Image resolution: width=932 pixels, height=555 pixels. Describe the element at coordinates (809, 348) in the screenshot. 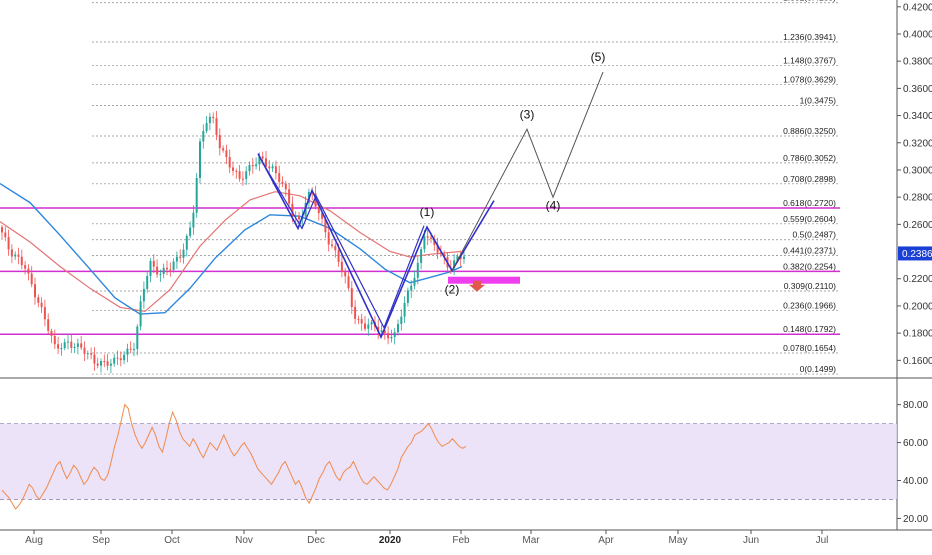

I see `fib-level-label: 0.078(0.1654)` at that location.